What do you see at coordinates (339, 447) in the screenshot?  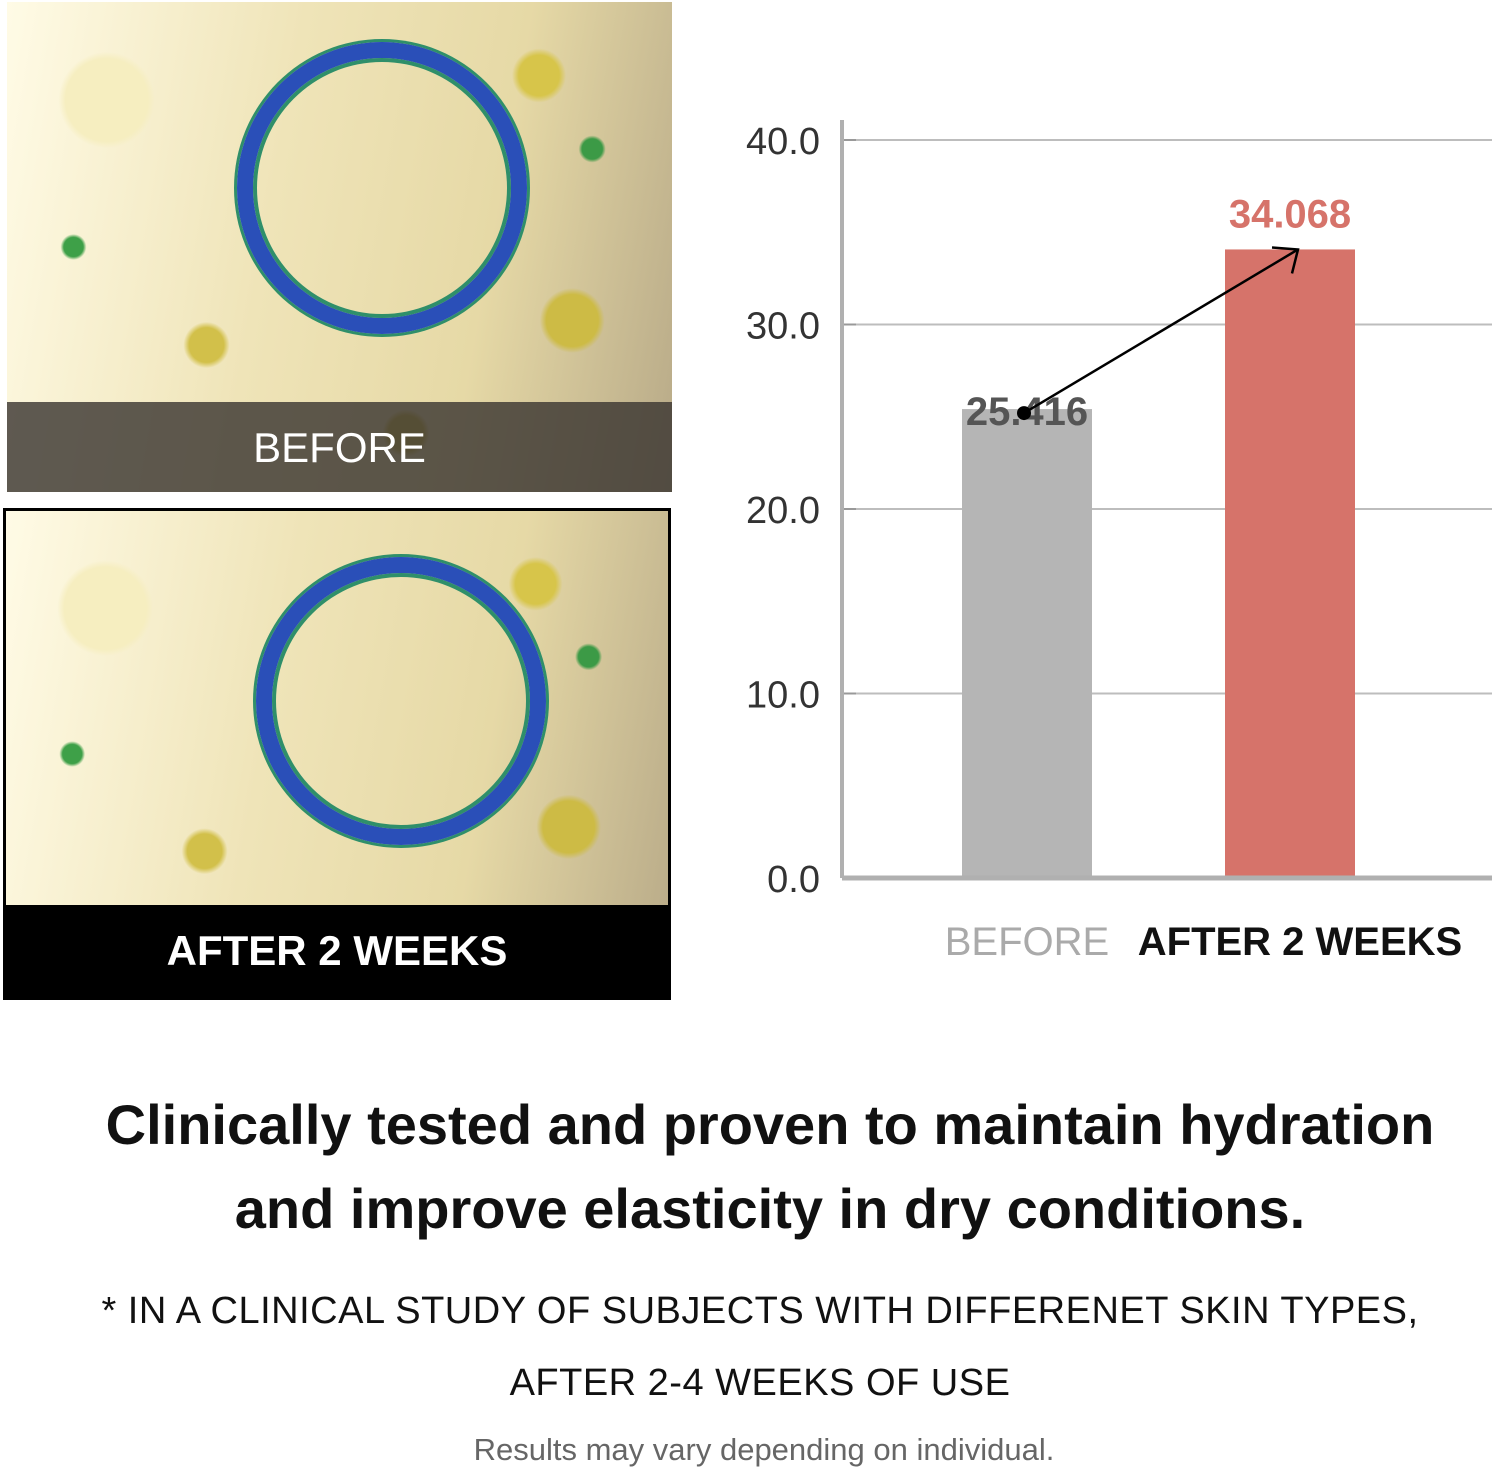 I see `before-photo-caption: BEFORE` at bounding box center [339, 447].